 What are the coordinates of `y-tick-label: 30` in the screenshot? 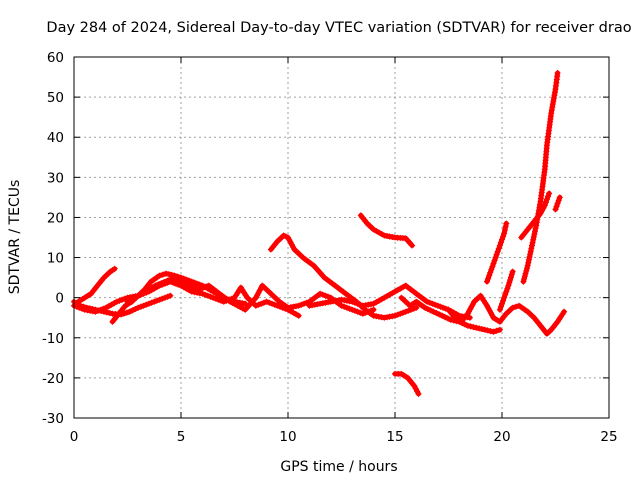 It's located at (55, 178).